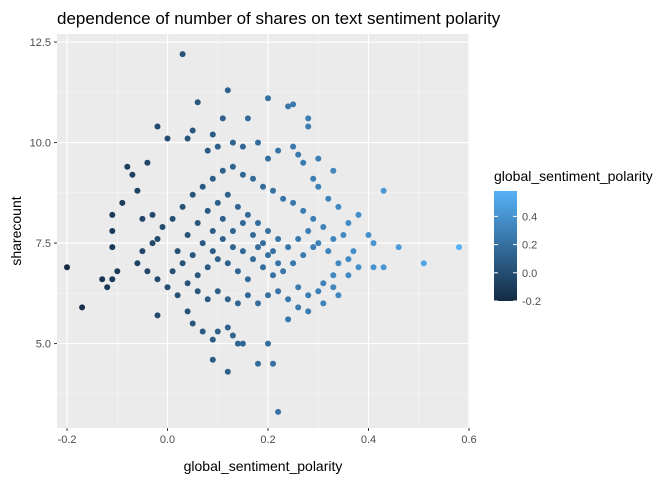 This screenshot has width=672, height=480. I want to click on x-tick-label: 0.6, so click(468, 440).